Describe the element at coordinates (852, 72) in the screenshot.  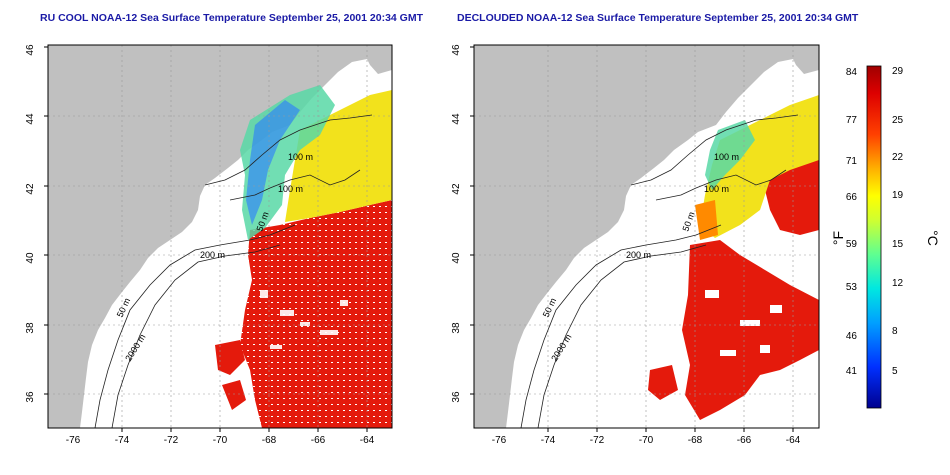
I see `fahrenheit-tick: 84` at that location.